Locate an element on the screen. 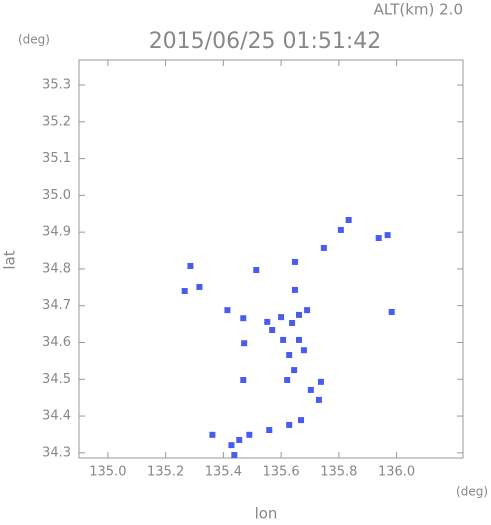 This screenshot has width=491, height=525. y-tick-label: 34.9 is located at coordinates (56, 232).